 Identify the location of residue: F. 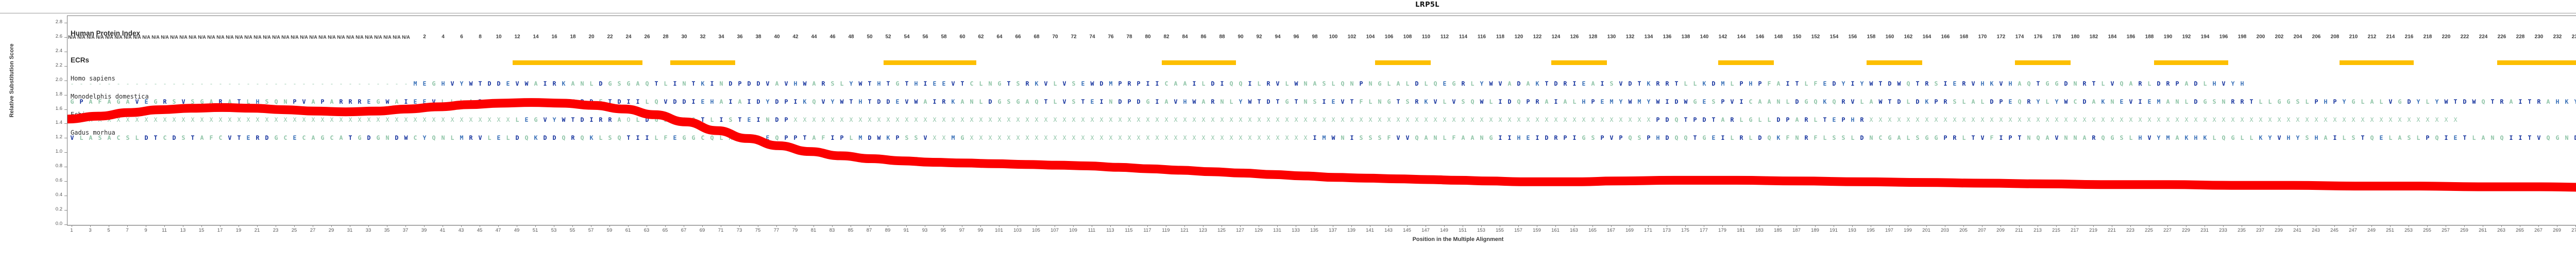
(100, 101).